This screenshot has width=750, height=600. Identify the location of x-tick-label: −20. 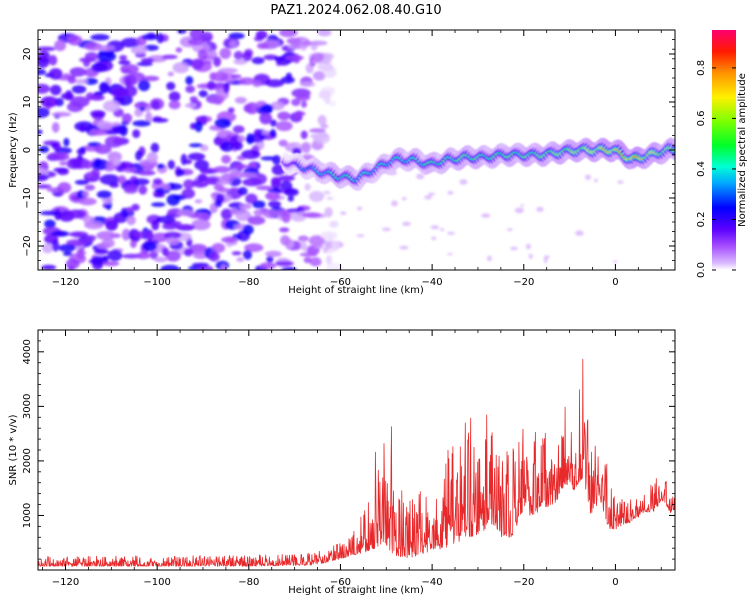
(523, 282).